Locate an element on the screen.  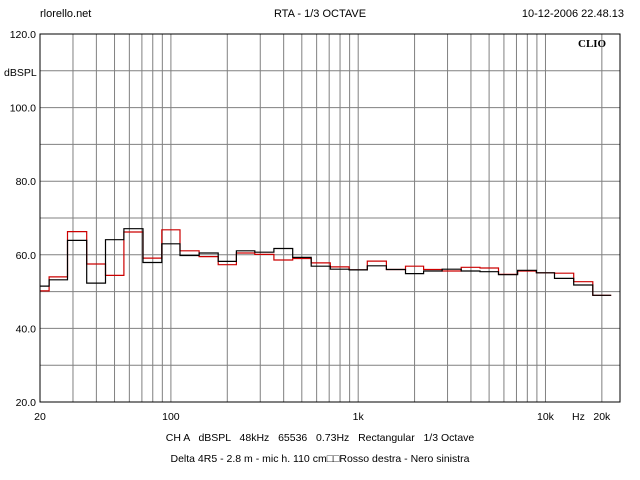
series-line is located at coordinates (326, 262).